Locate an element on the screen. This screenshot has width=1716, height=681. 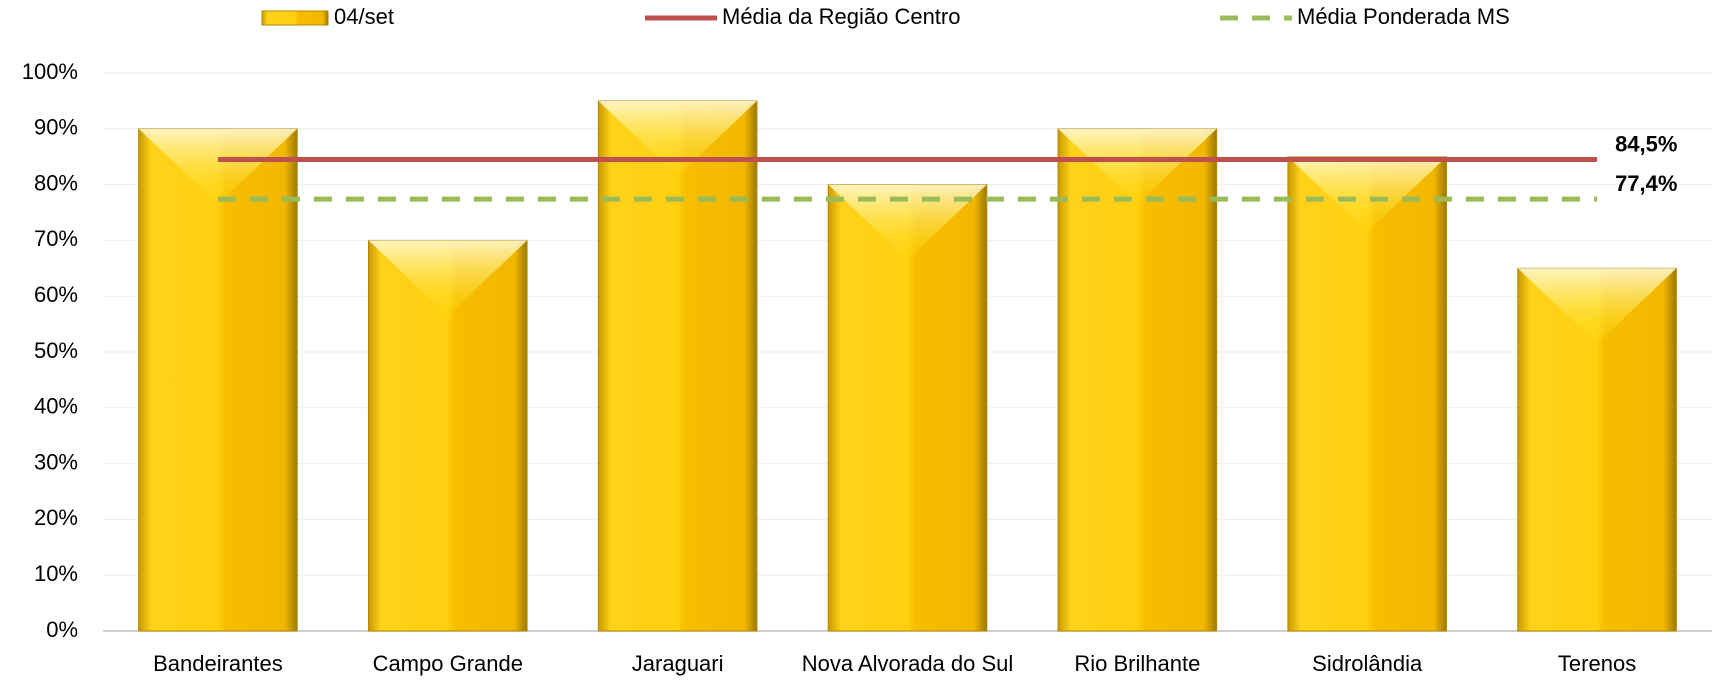
x-tick-label: Jaraguari is located at coordinates (678, 663).